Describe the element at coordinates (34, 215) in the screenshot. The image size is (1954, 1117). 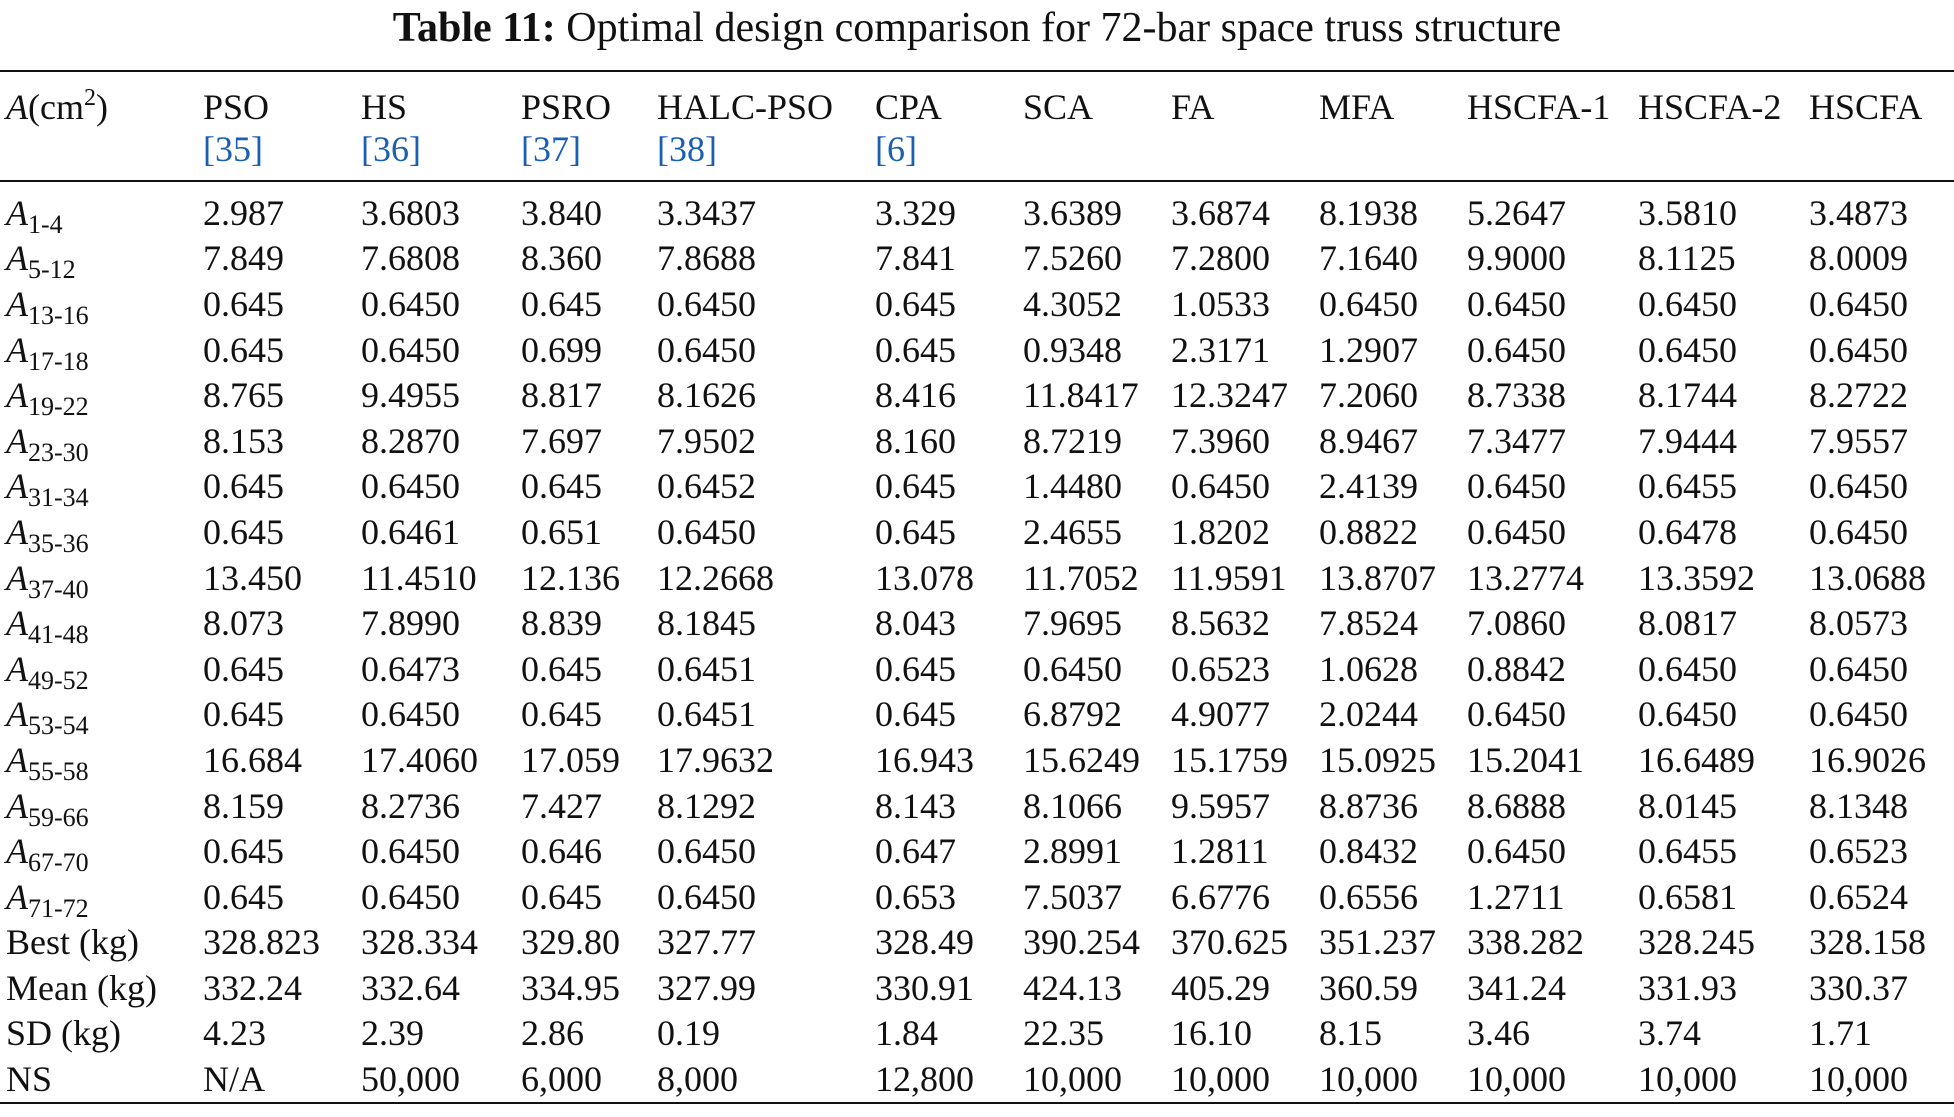
I see `row-label: A1-4` at that location.